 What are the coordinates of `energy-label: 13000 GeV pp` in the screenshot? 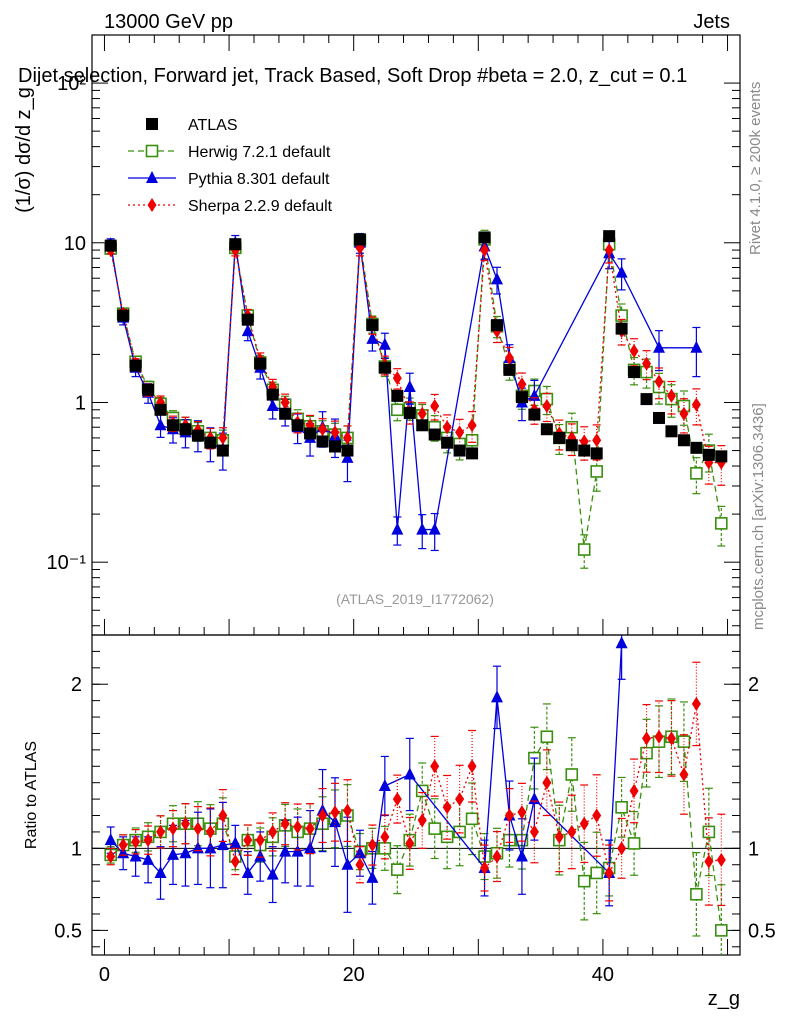 It's located at (168, 22).